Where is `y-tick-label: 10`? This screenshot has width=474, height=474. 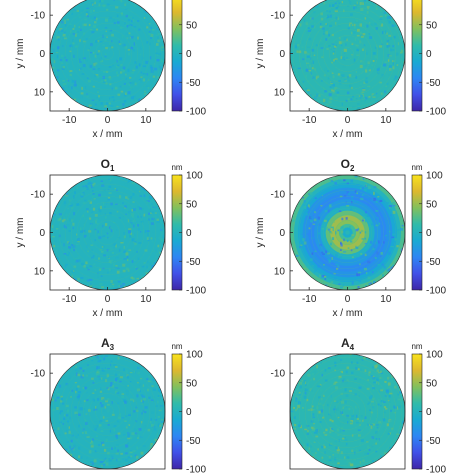 y-tick-label: 10 is located at coordinates (280, 271).